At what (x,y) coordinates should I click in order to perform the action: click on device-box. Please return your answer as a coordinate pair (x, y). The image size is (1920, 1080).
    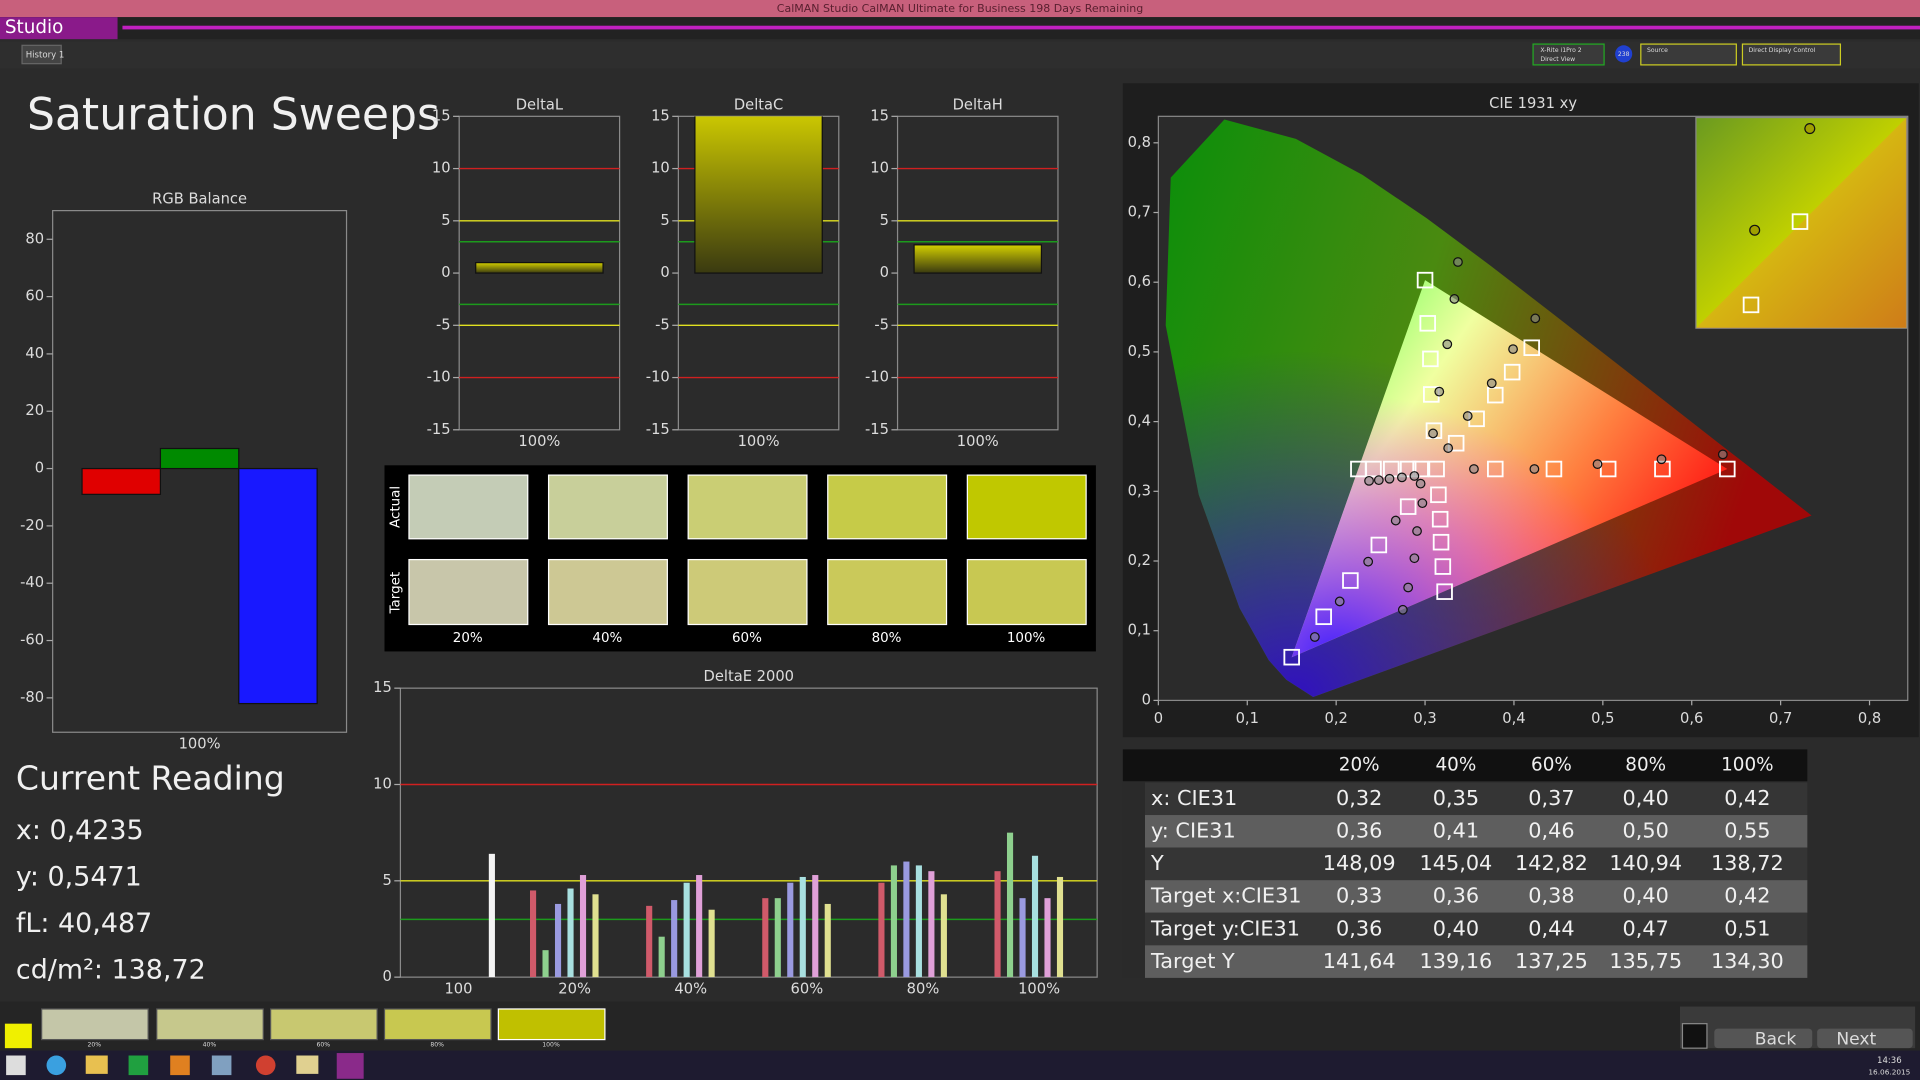
    Looking at the image, I should click on (1568, 54).